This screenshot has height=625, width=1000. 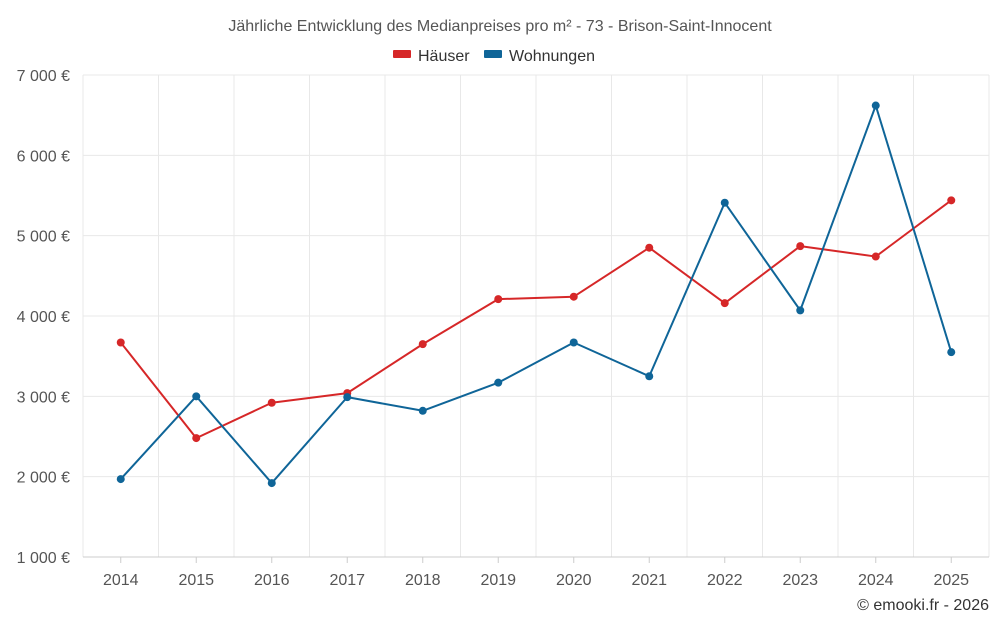 I want to click on y-tick-label: 3 000 €, so click(x=43, y=397).